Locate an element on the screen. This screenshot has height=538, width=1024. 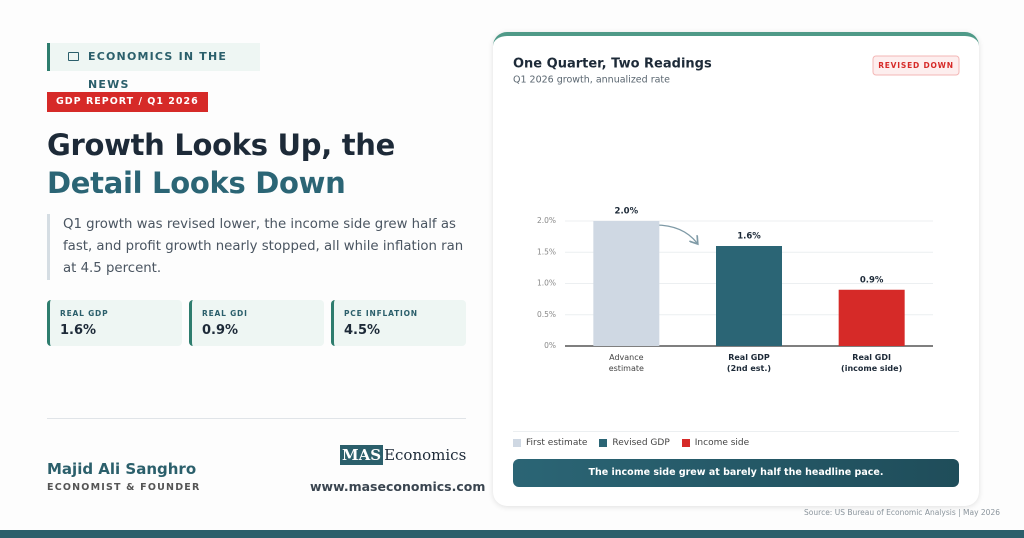
stat-label: REAL GDP is located at coordinates (84, 313).